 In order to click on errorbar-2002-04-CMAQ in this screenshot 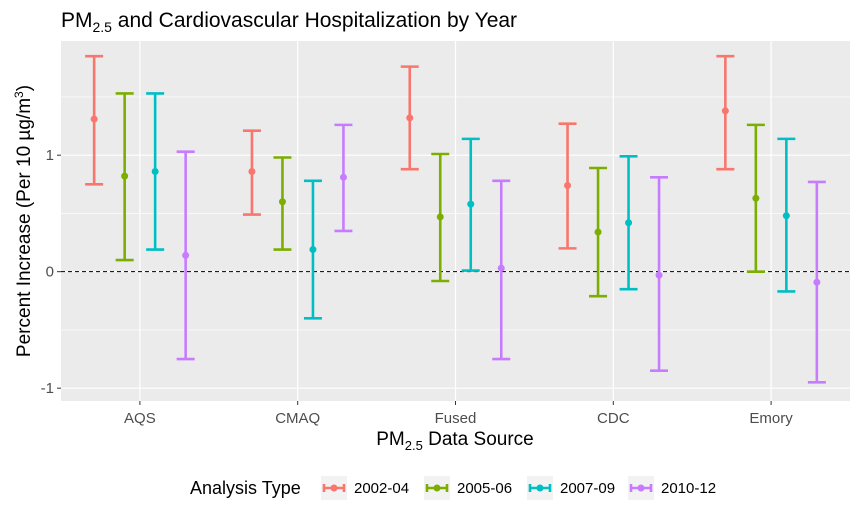, I will do `click(251, 172)`.